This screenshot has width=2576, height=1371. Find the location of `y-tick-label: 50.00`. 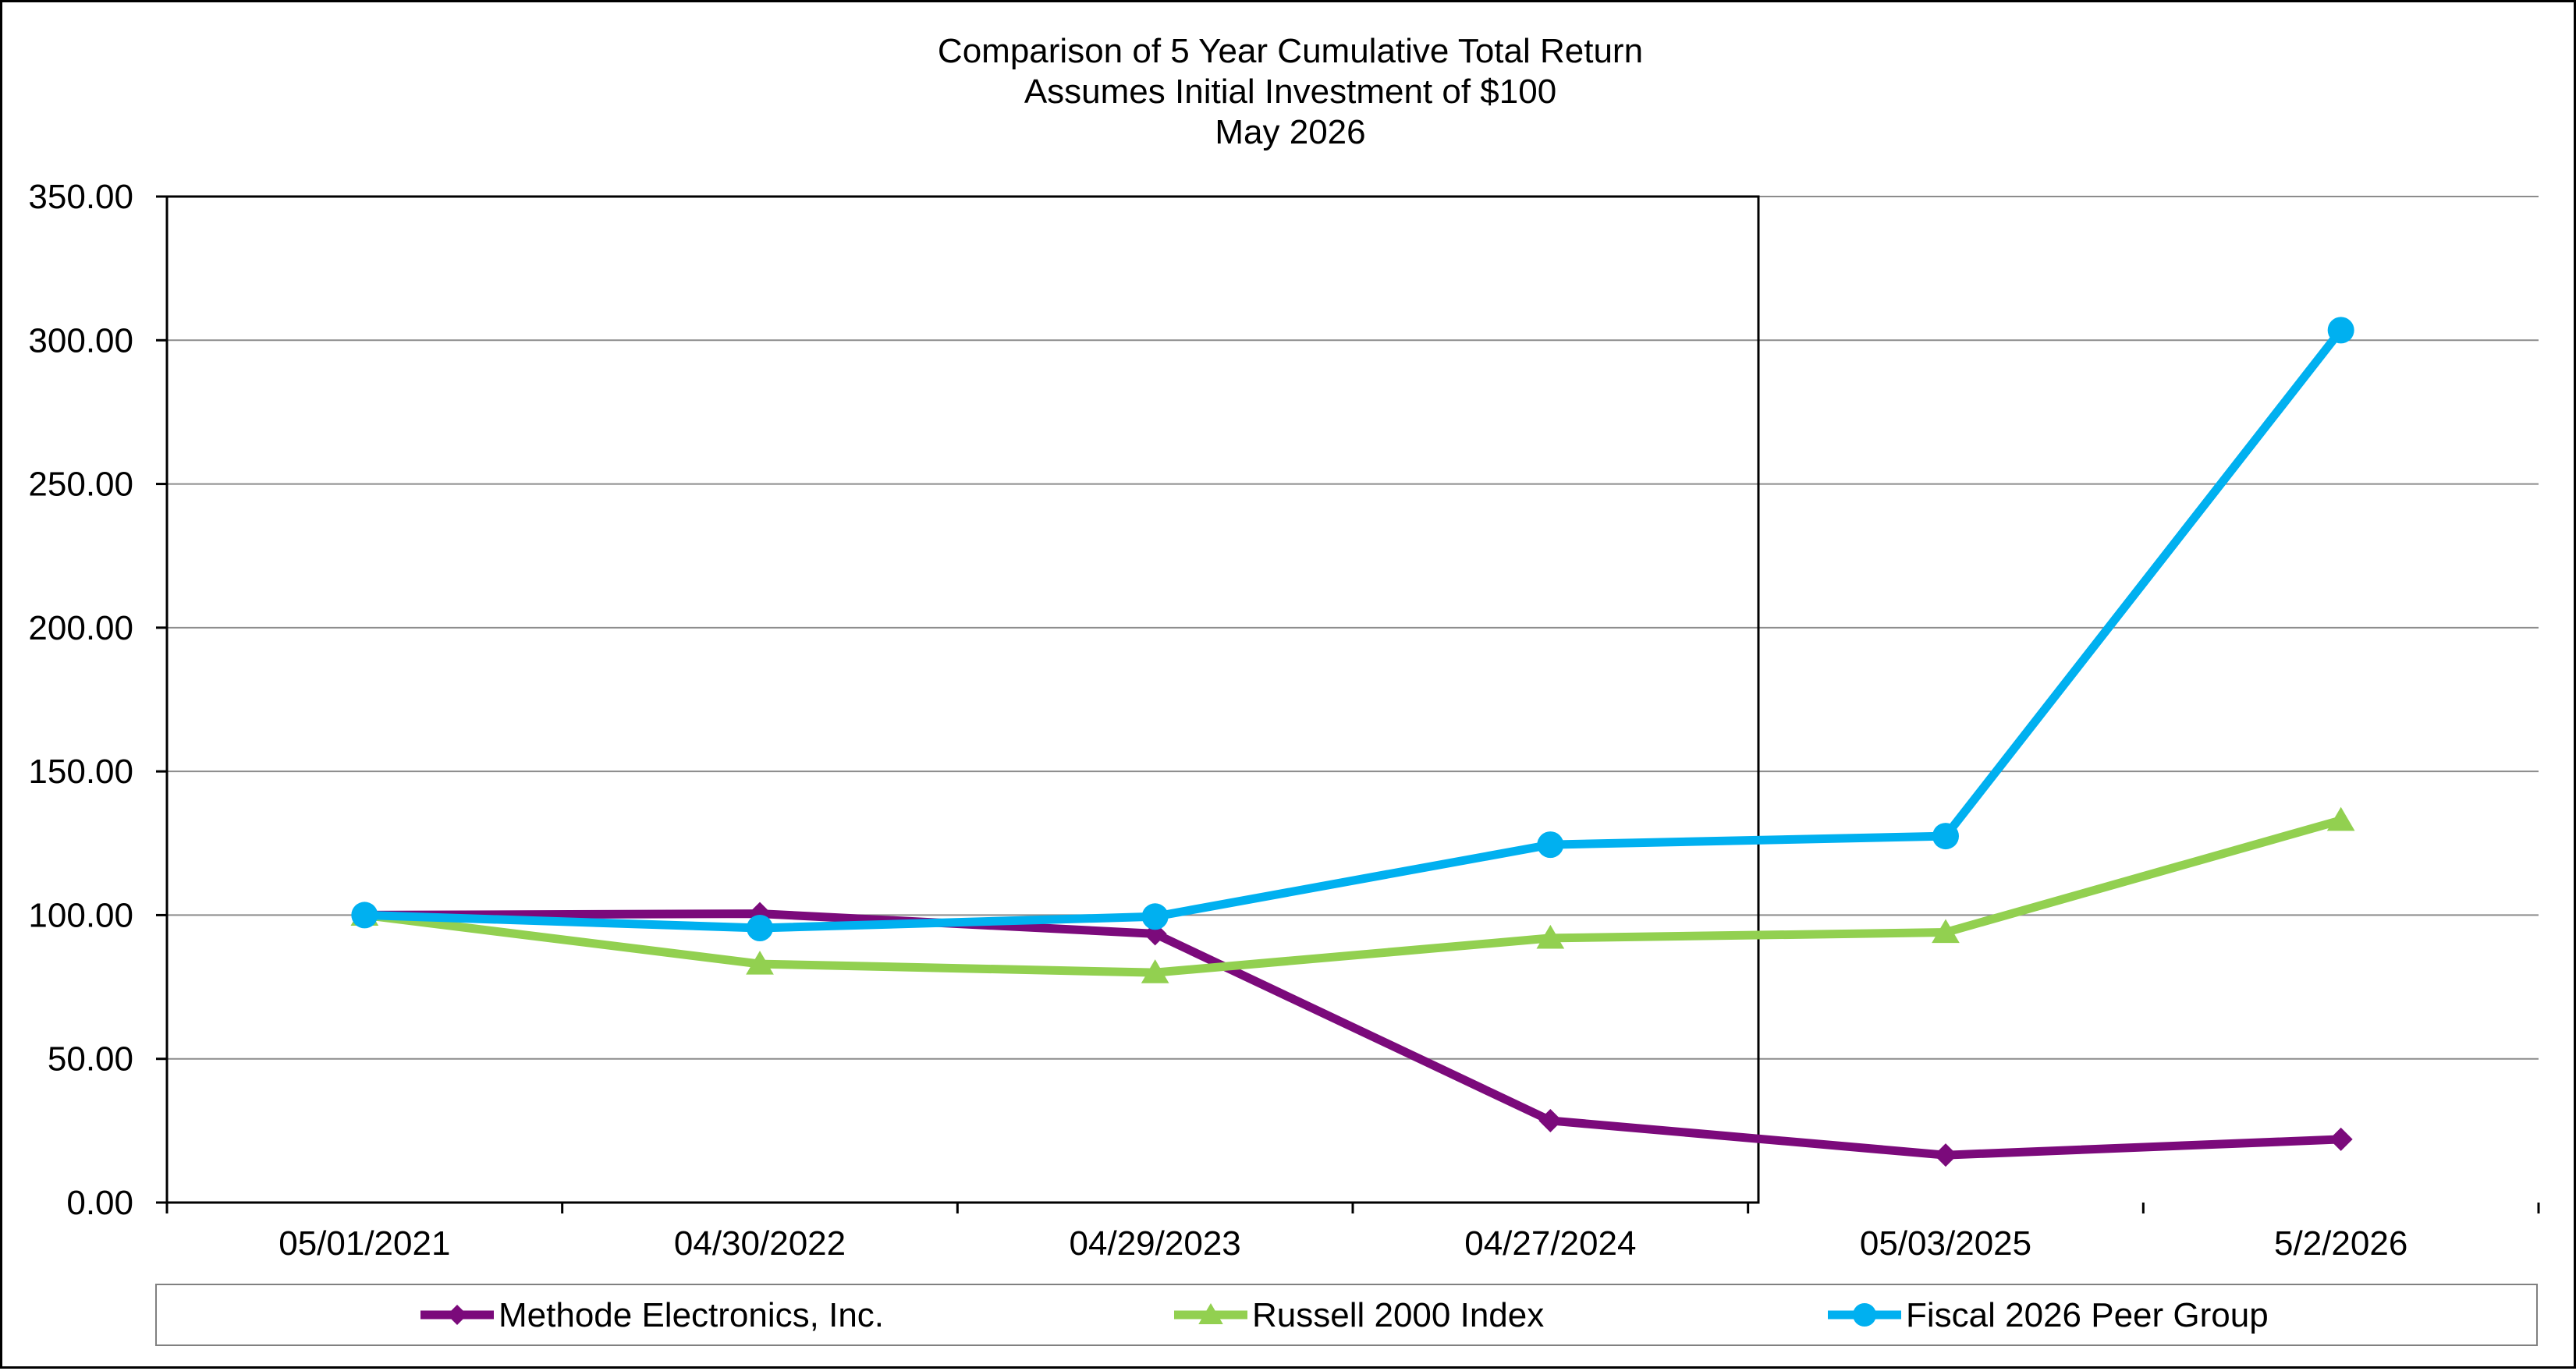

y-tick-label: 50.00 is located at coordinates (90, 1059).